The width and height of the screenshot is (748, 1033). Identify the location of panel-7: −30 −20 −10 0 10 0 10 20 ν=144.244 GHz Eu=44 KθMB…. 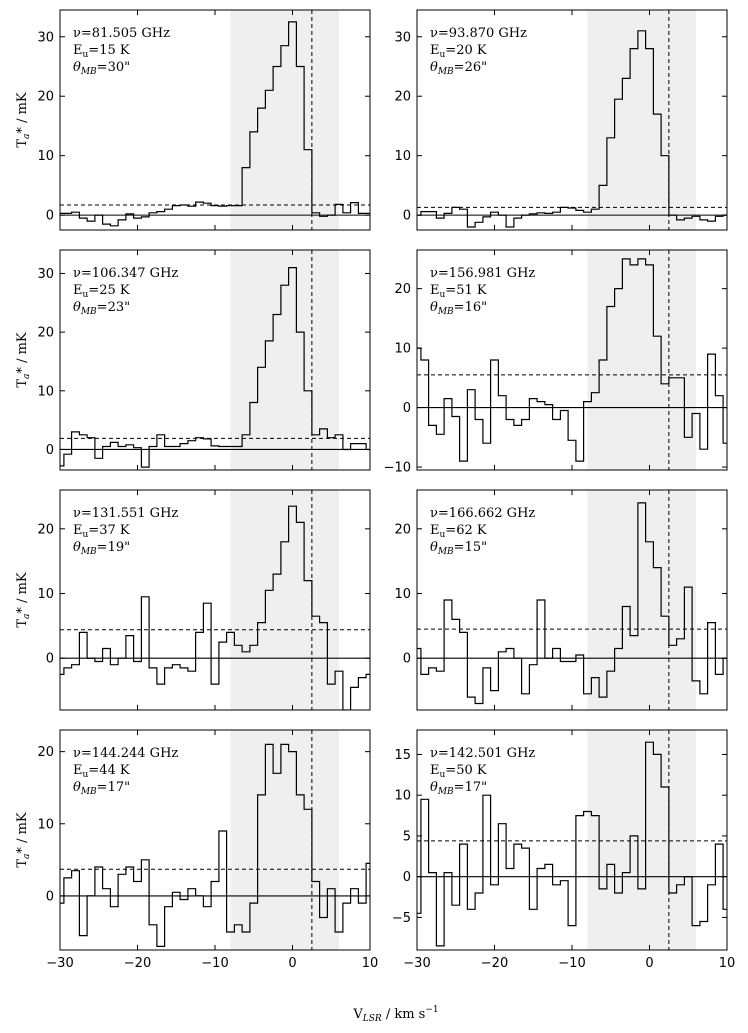
(197, 850).